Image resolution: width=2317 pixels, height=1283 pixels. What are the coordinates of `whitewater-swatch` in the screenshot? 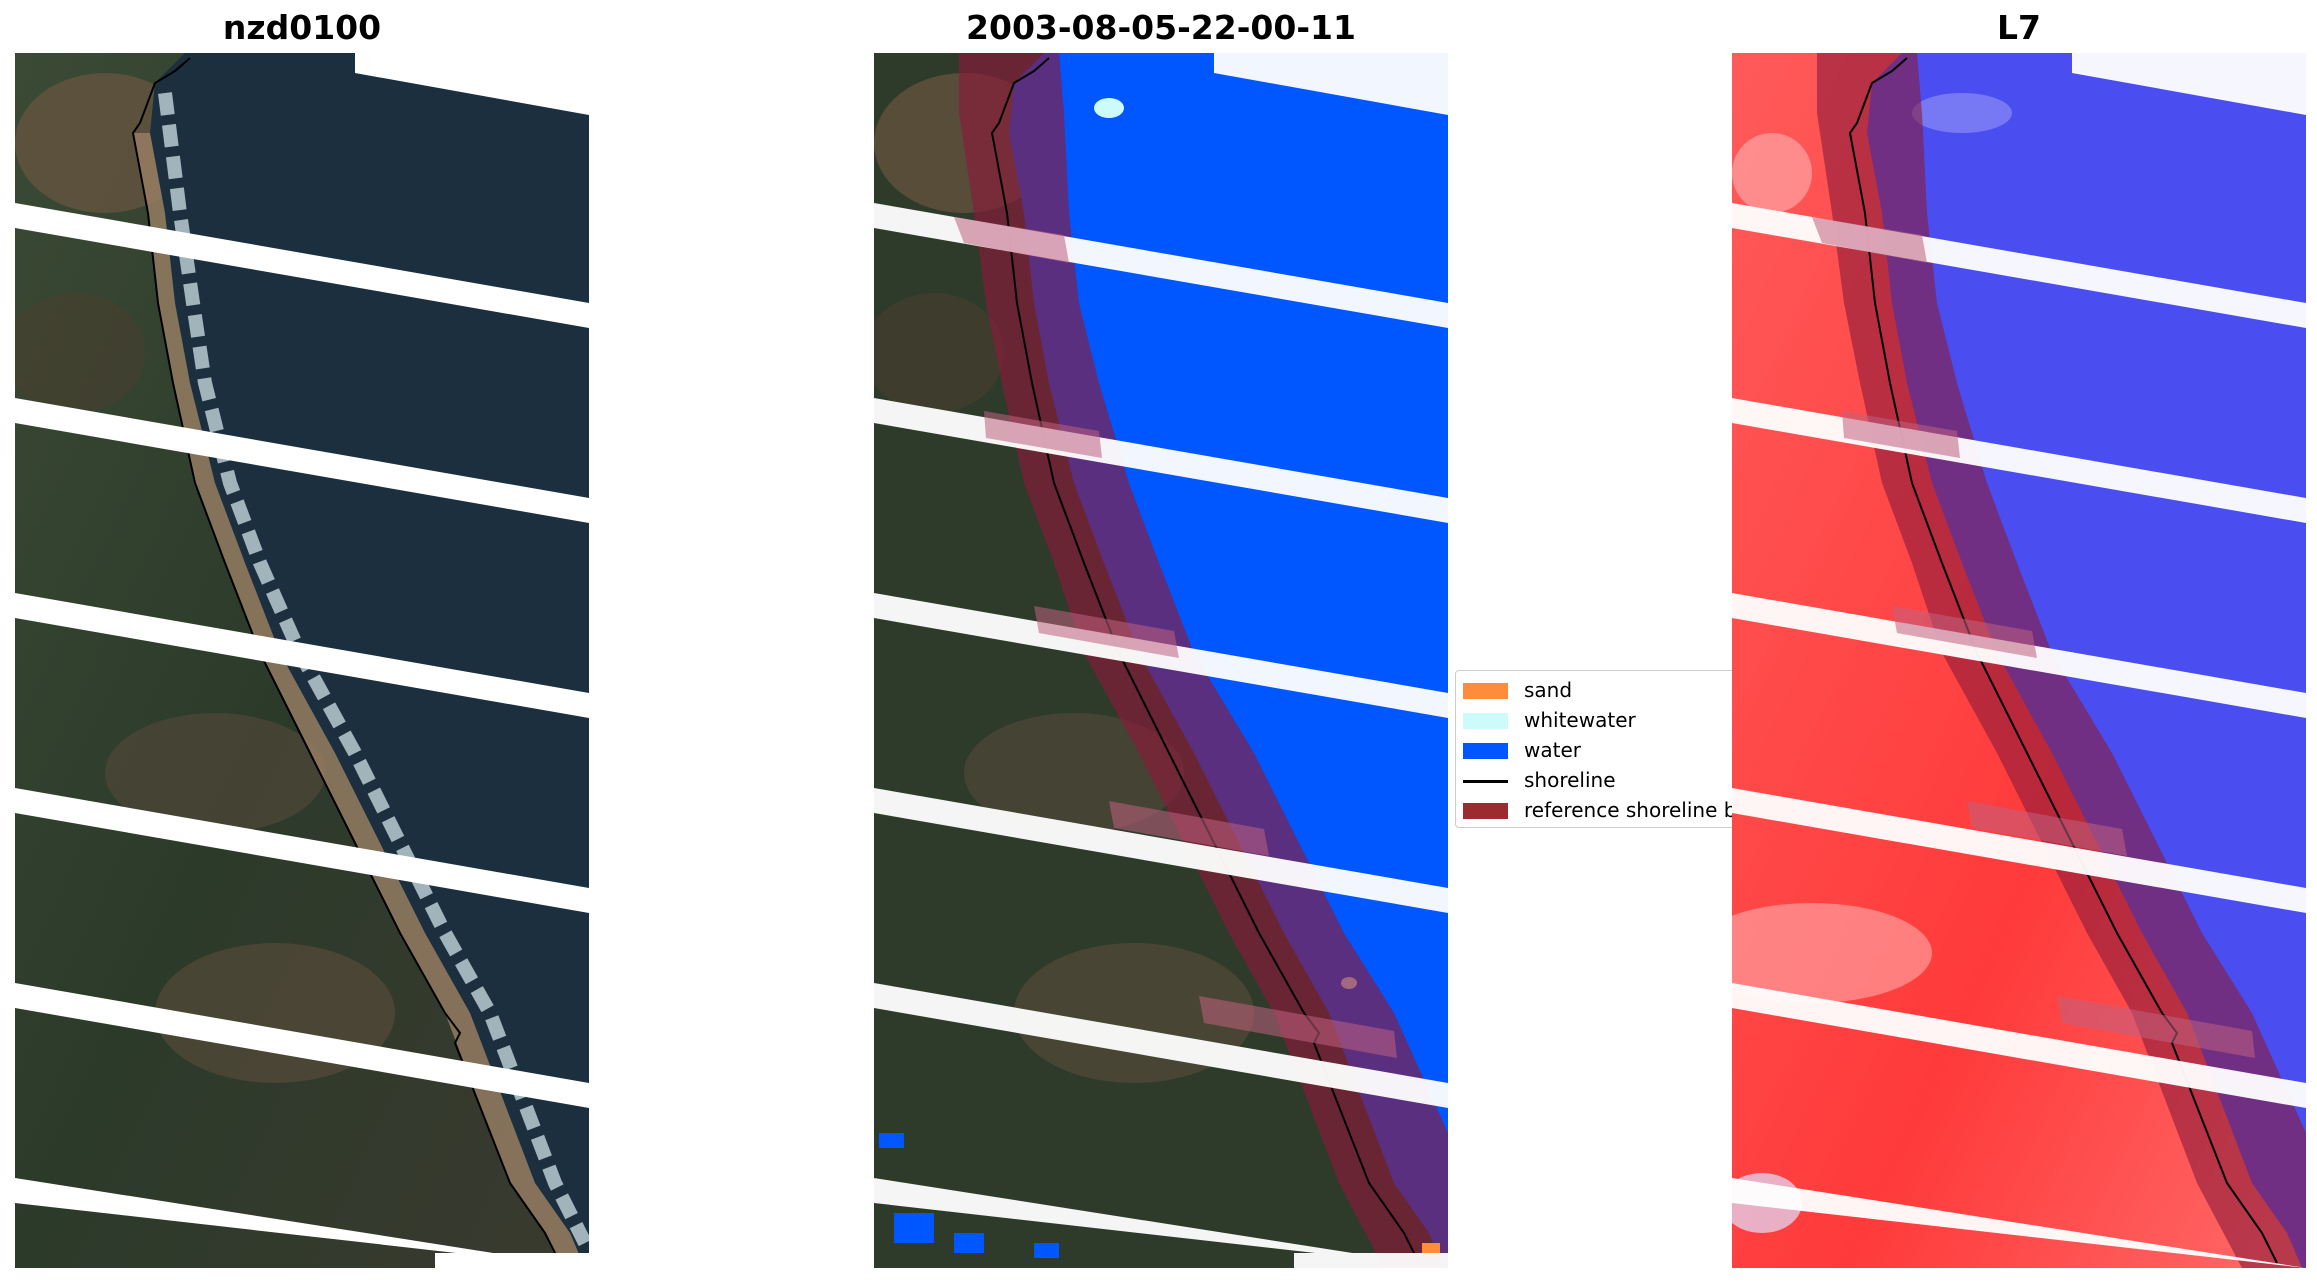 It's located at (1485, 721).